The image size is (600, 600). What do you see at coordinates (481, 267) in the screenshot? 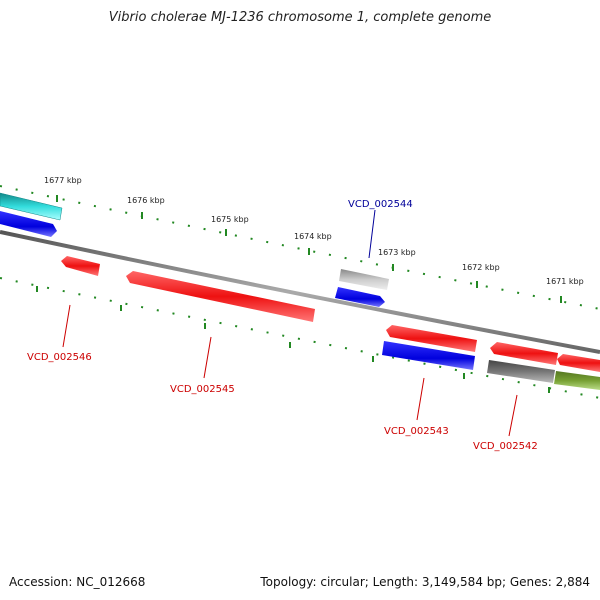
I see `tick-label-1672: 1672 kbp` at bounding box center [481, 267].